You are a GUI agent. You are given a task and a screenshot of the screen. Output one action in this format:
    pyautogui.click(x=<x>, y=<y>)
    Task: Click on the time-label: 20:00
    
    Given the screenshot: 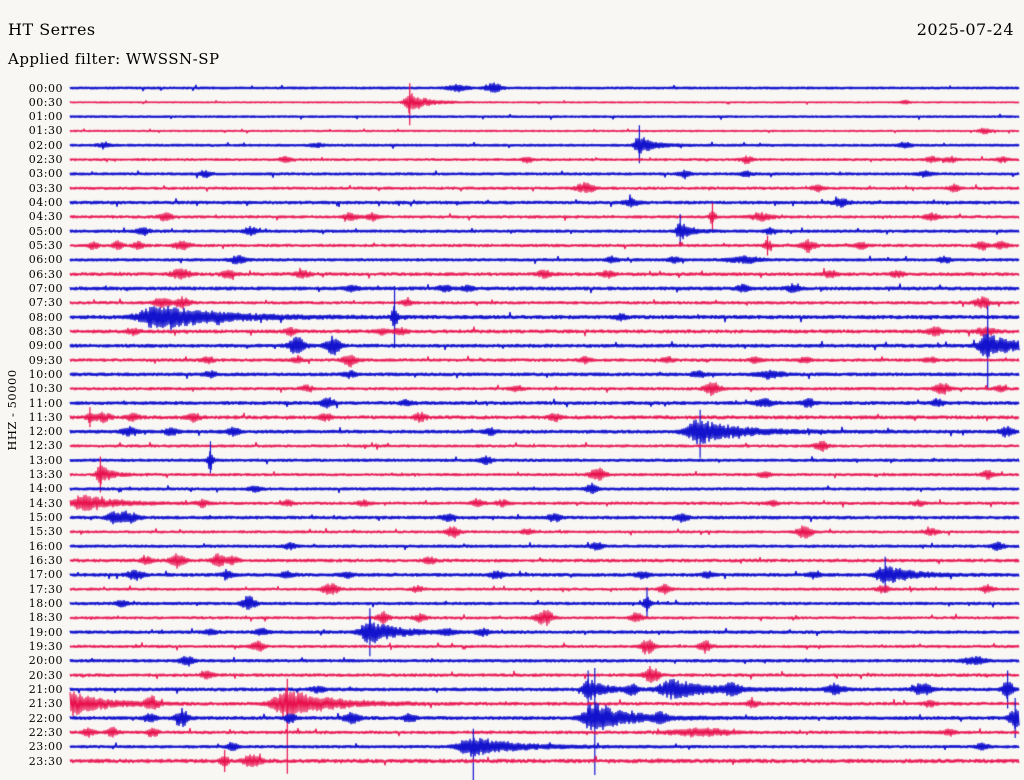 What is the action you would take?
    pyautogui.click(x=45, y=661)
    